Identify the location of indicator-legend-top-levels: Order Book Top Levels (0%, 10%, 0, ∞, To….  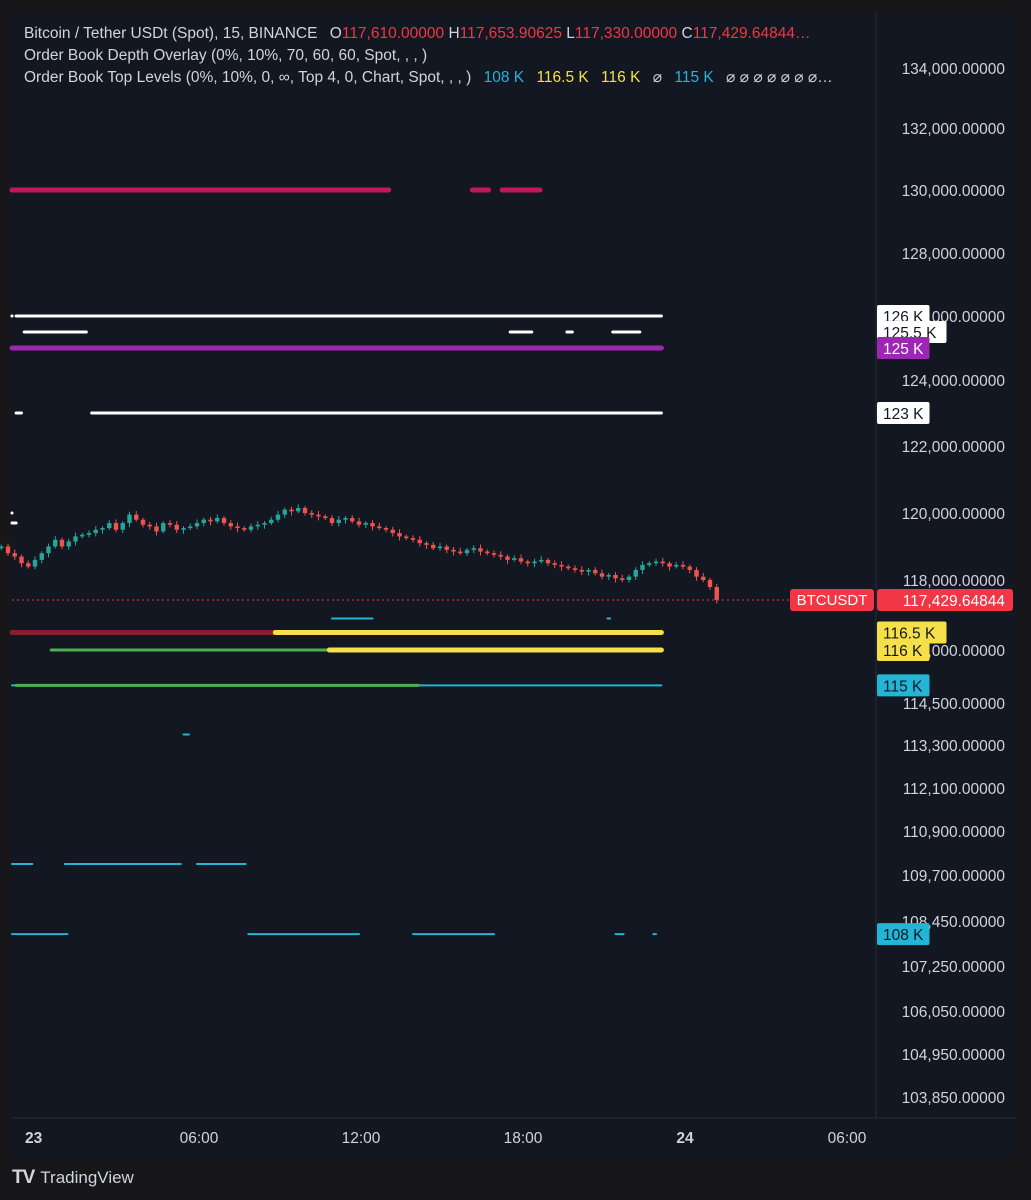
(428, 78).